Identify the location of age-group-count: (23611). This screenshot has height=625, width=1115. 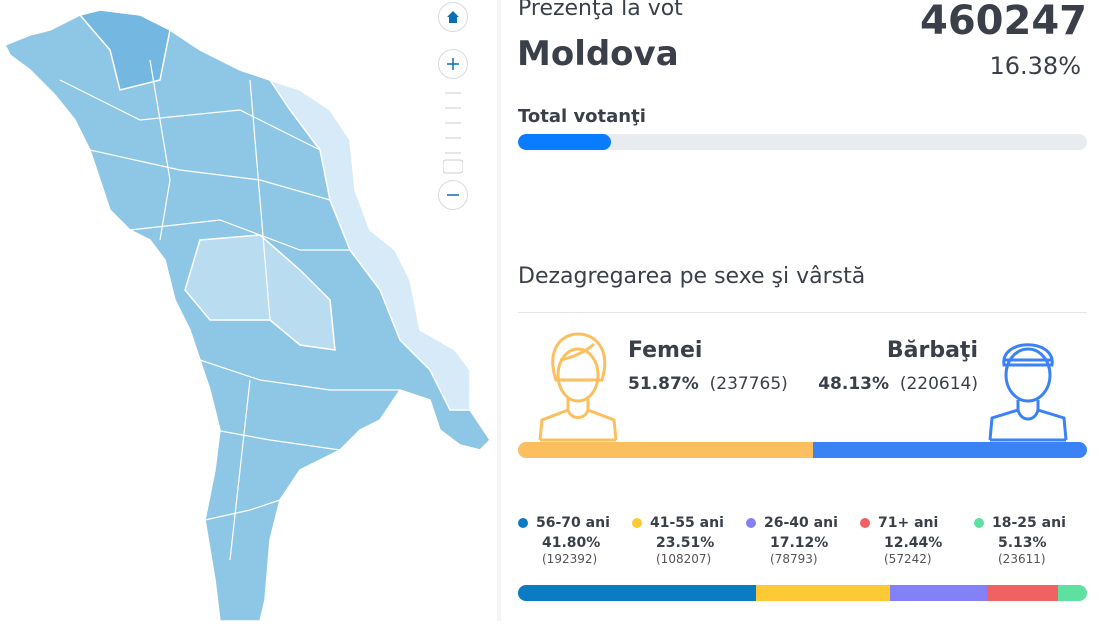
(1022, 559).